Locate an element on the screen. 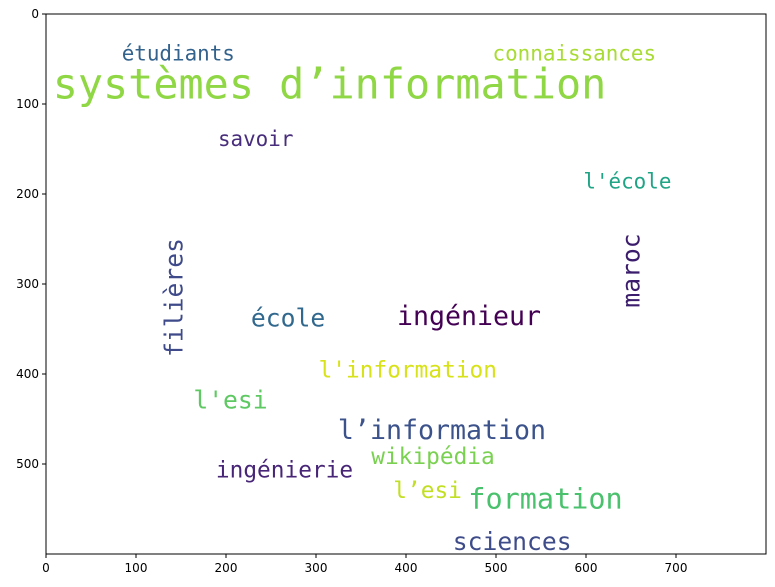 The image size is (775, 587). word-1: étudiants is located at coordinates (178, 54).